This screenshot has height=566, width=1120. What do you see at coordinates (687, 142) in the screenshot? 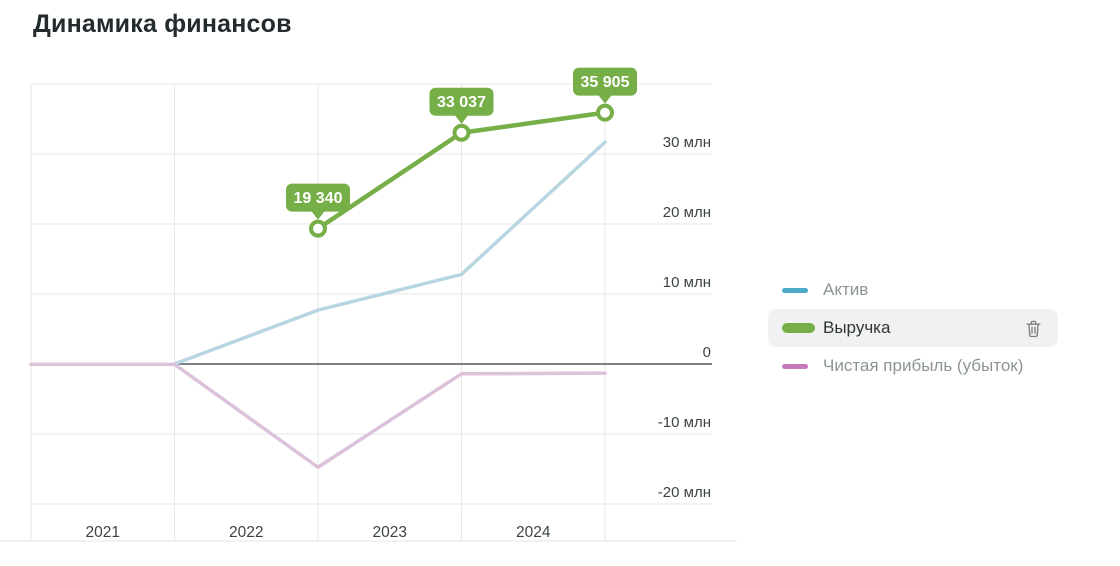
I see `y-axis-tick-label: 30 млн` at bounding box center [687, 142].